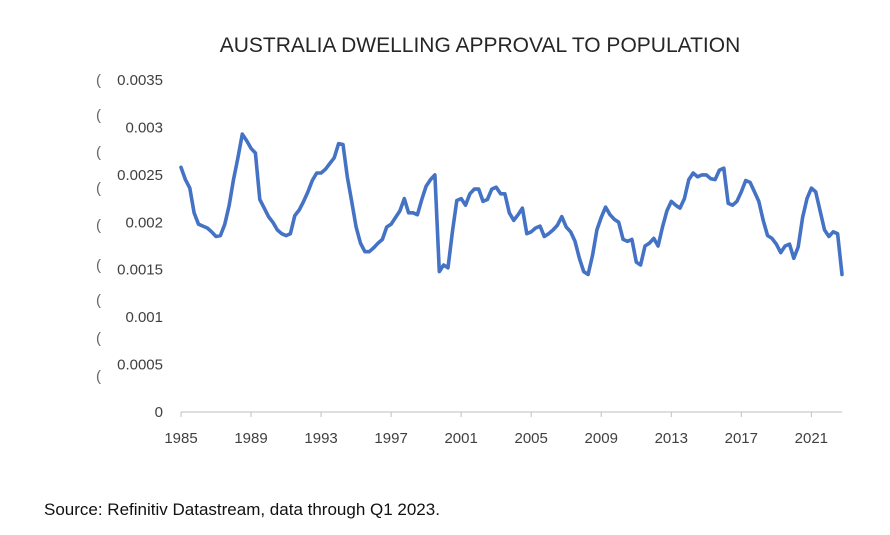 Image resolution: width=890 pixels, height=535 pixels. I want to click on y-tick-label-5: 0.0025, so click(140, 175).